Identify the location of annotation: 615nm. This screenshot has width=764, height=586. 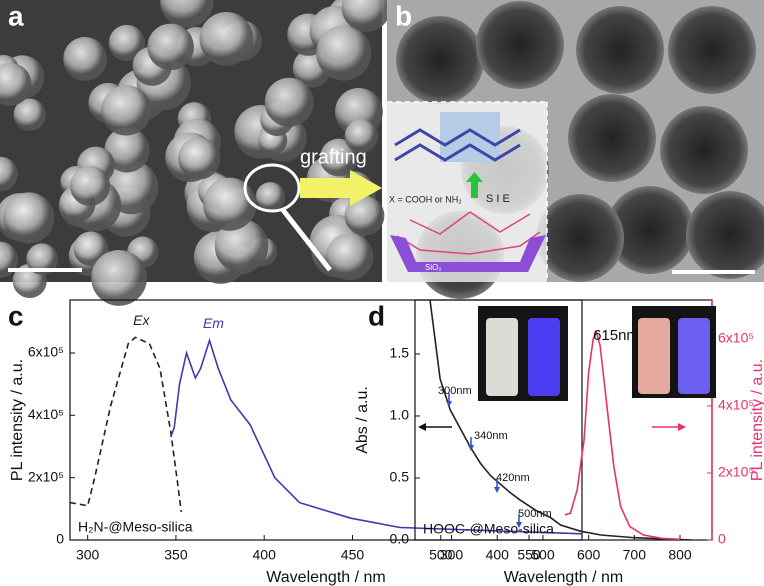
(616, 335).